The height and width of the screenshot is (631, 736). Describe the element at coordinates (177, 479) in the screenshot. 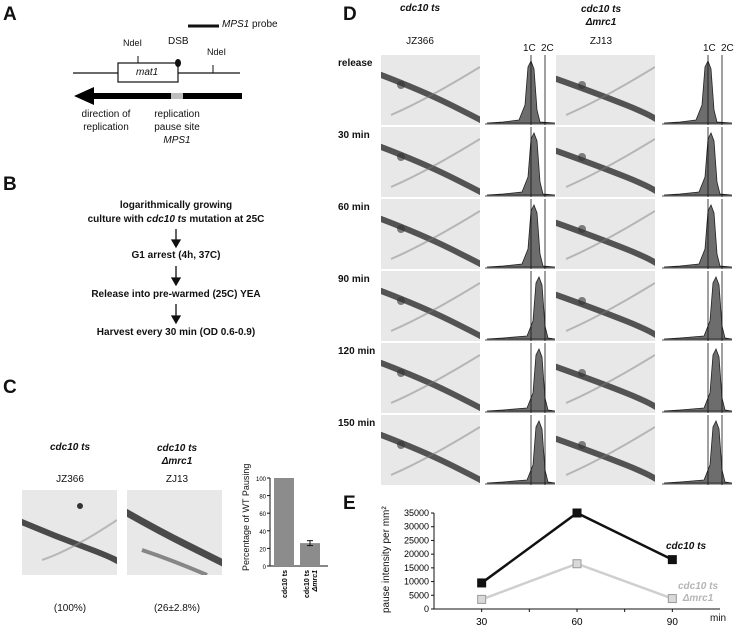

I see `strain2-id: ZJ13` at that location.